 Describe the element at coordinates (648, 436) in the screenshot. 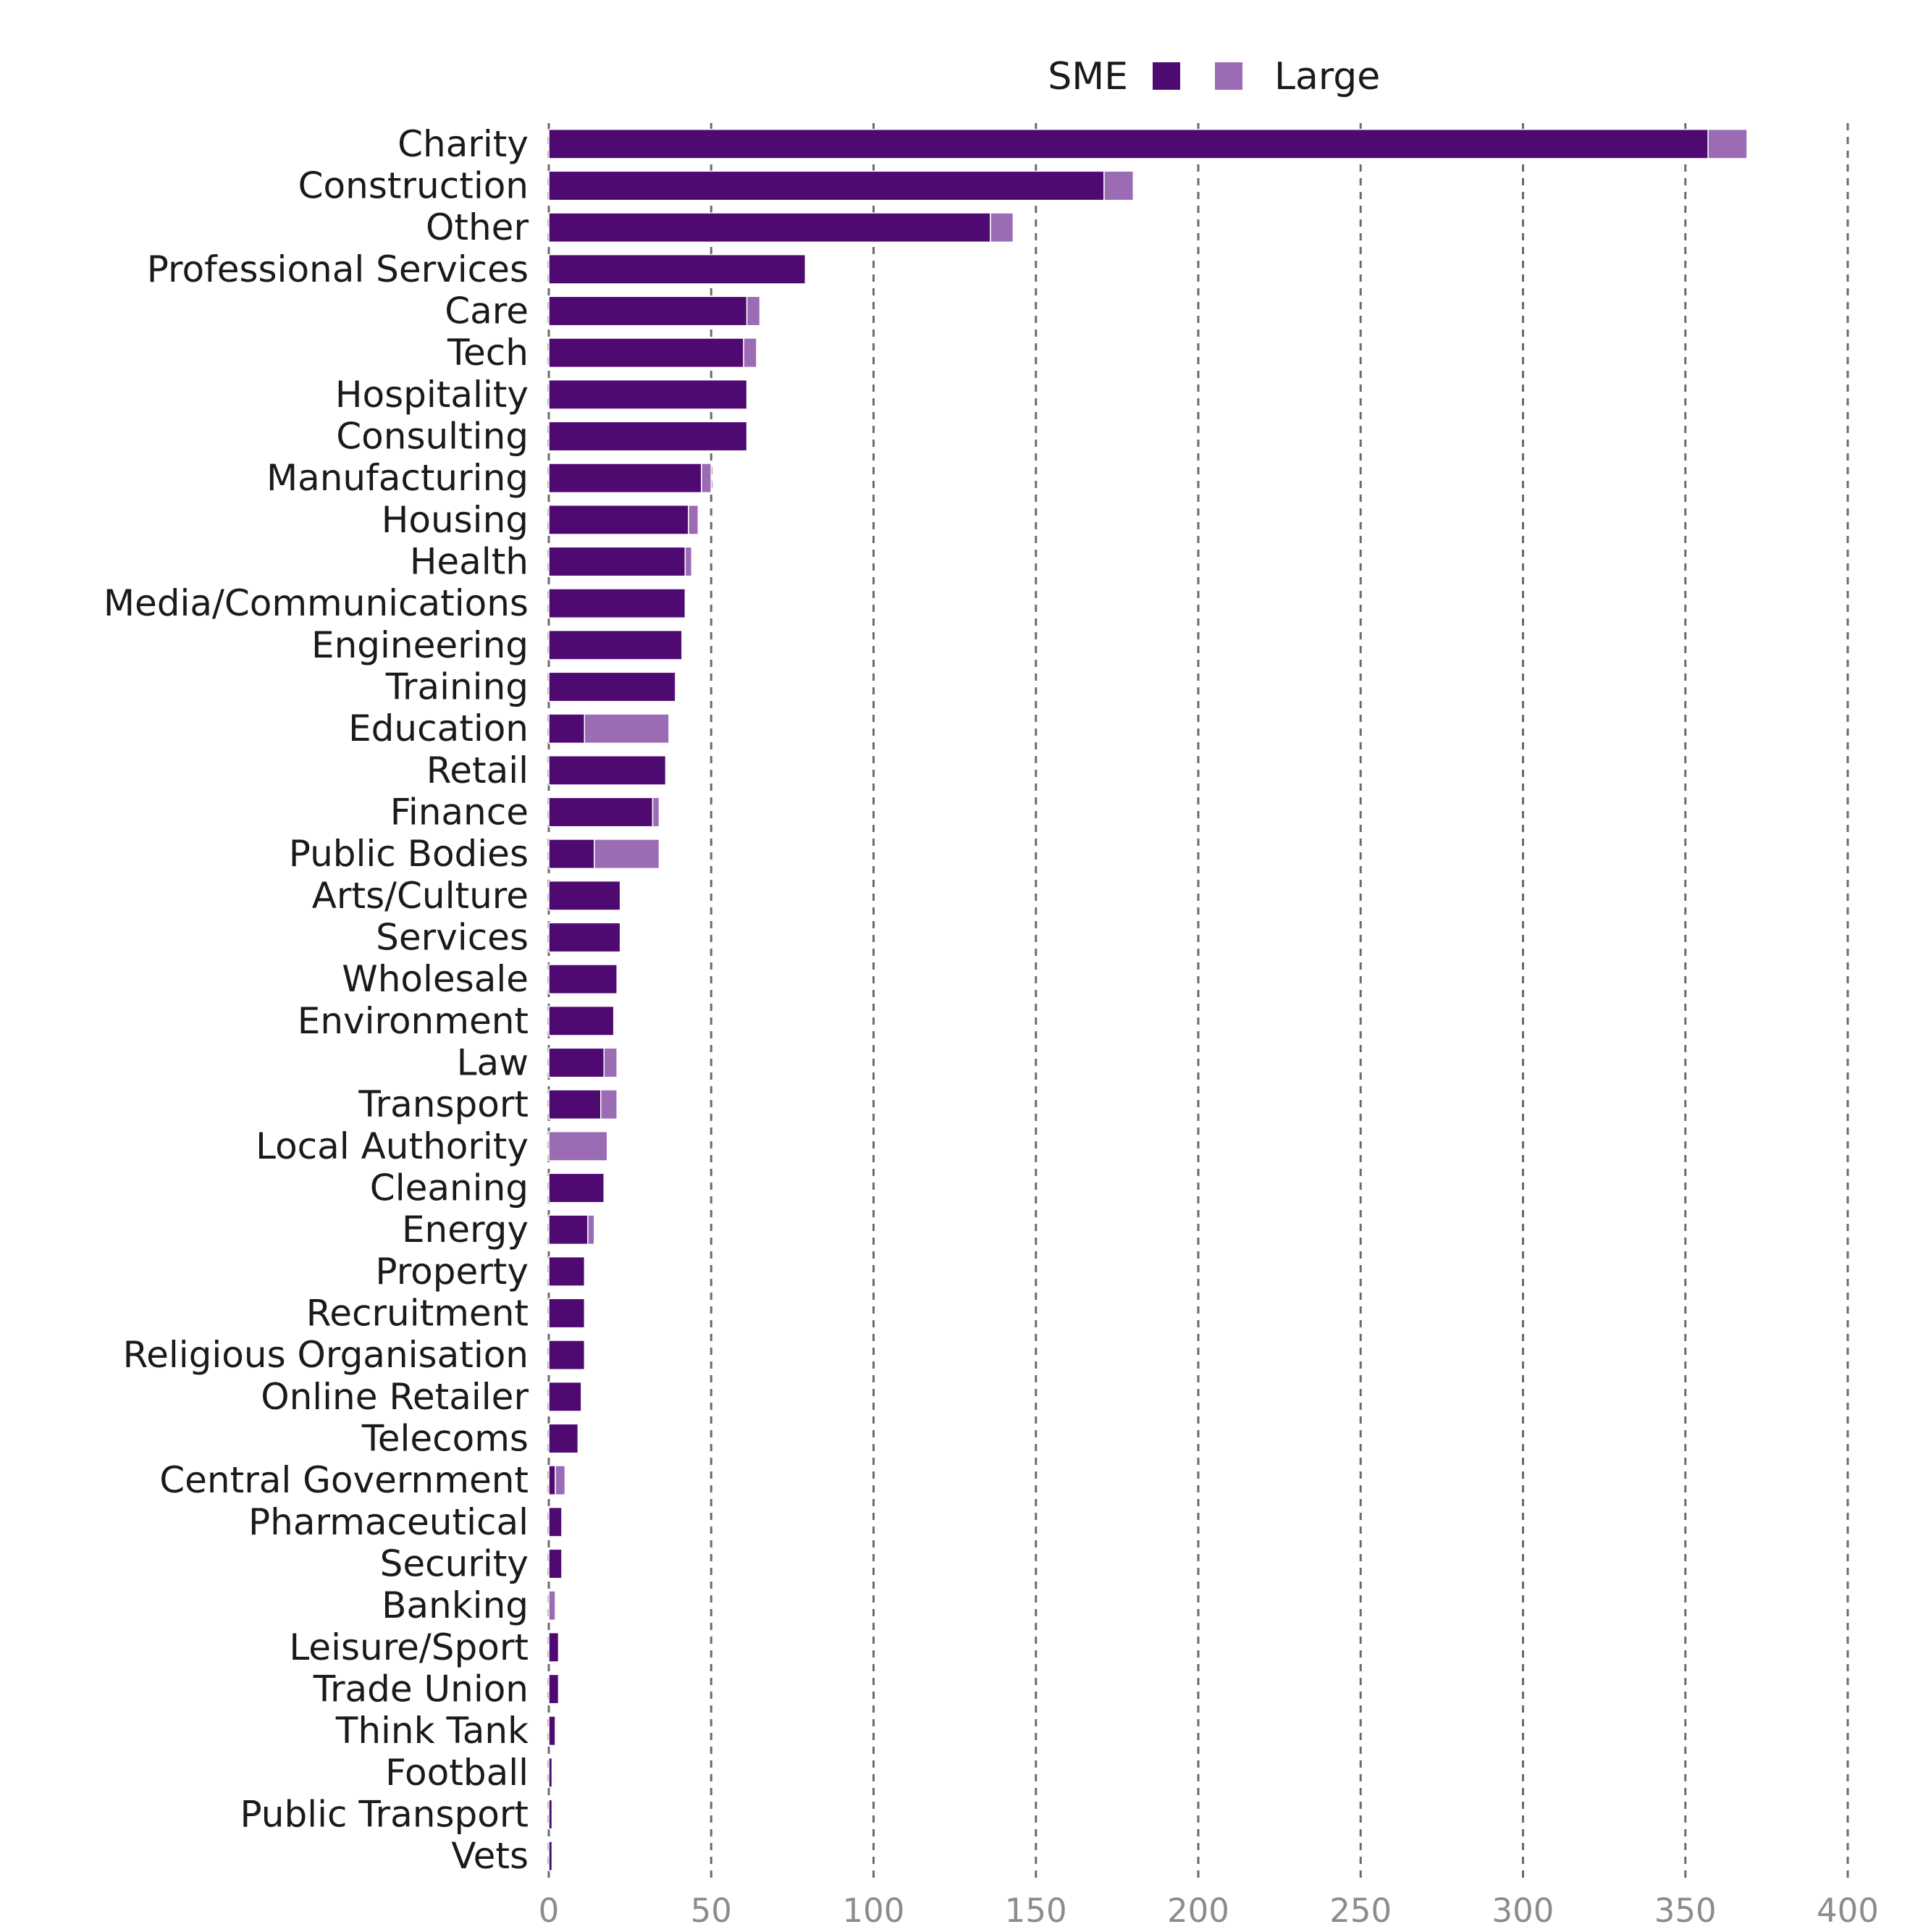

I see `bar-consulting-sme` at that location.